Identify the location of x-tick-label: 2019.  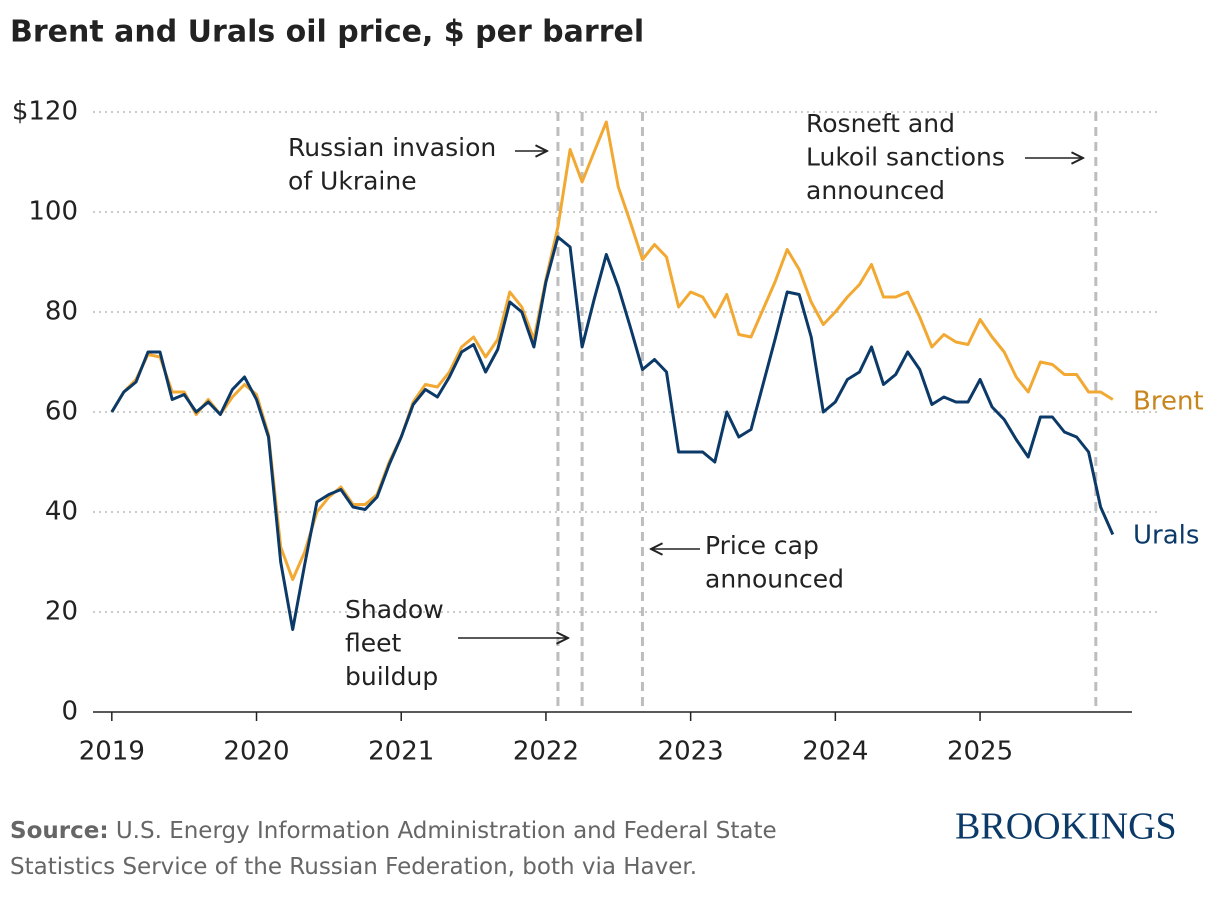
(112, 752).